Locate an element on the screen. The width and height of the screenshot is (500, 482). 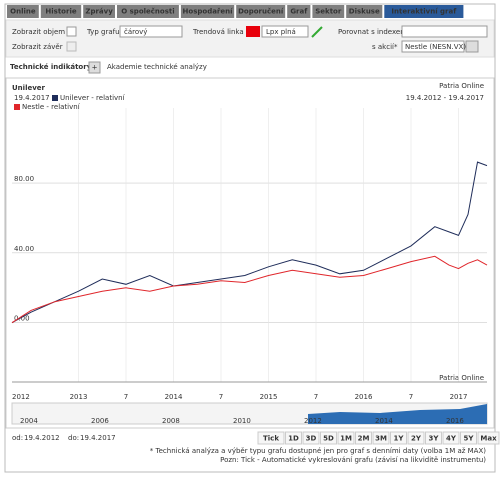
x-tick-label: 2015 is located at coordinates (269, 397).